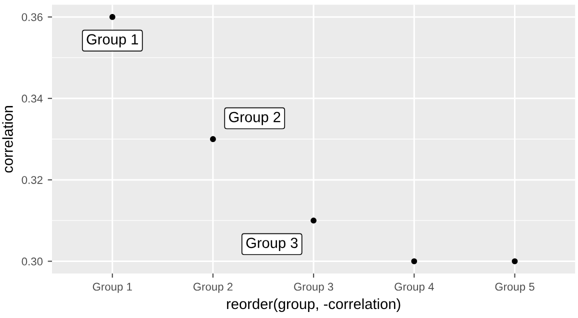 This screenshot has width=578, height=318. Describe the element at coordinates (112, 287) in the screenshot. I see `x-tick-label: Group 1` at that location.